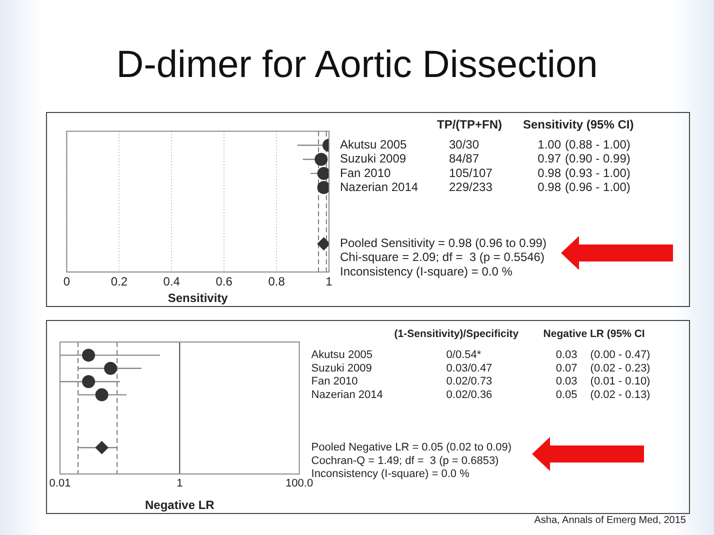  I want to click on text: Cochran-Q = 1.49; df = 3 (p = 0.6853), so click(405, 460).